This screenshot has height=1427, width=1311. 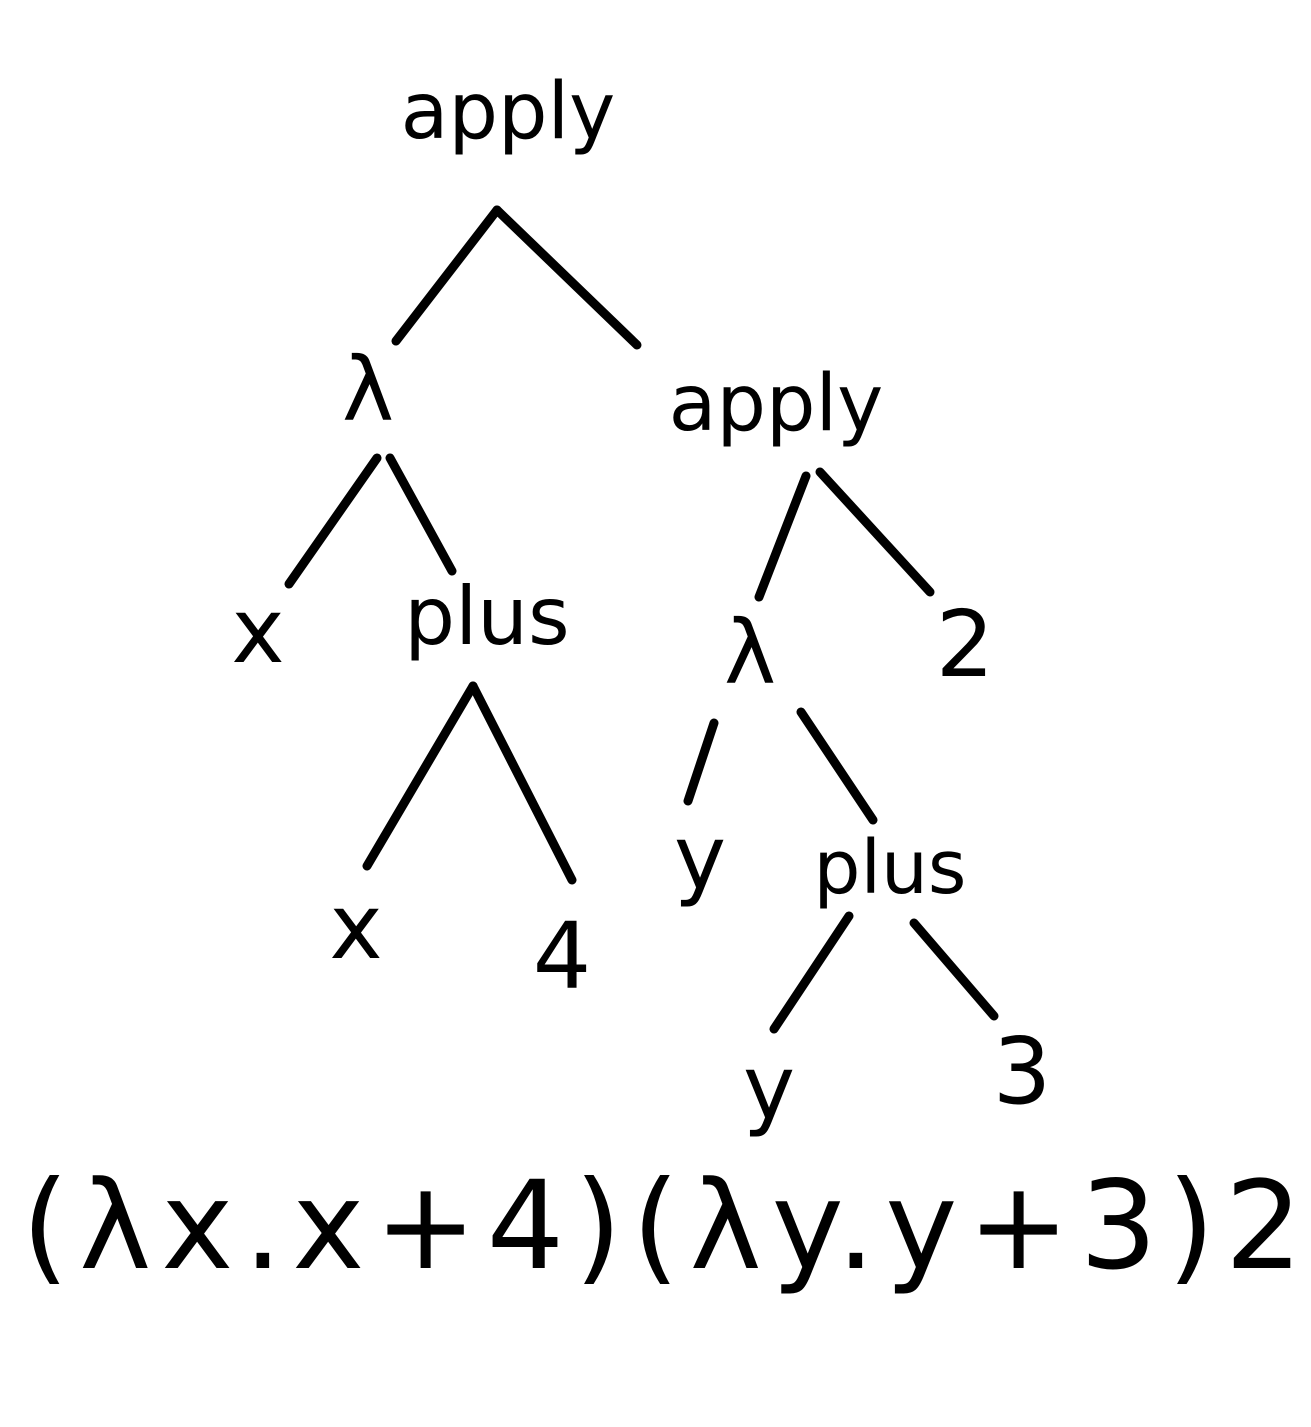 I want to click on edge-lambda1-to-plus1, so click(x=421, y=514).